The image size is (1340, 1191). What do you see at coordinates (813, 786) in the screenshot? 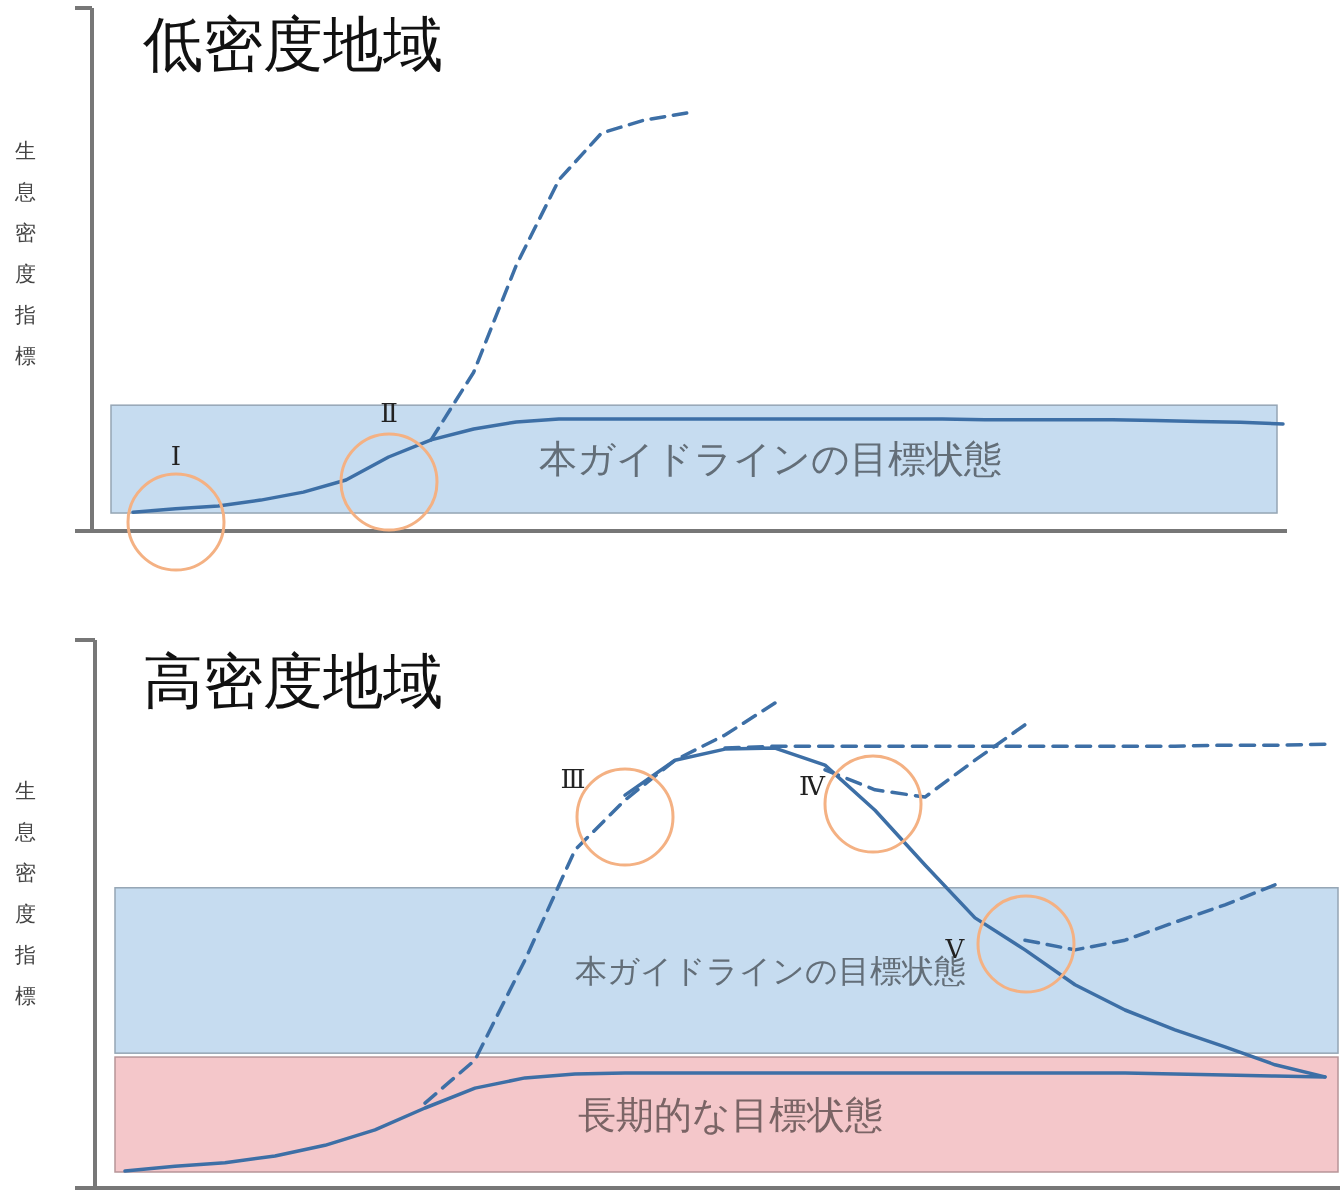
I see `annotation: Ⅳ` at bounding box center [813, 786].